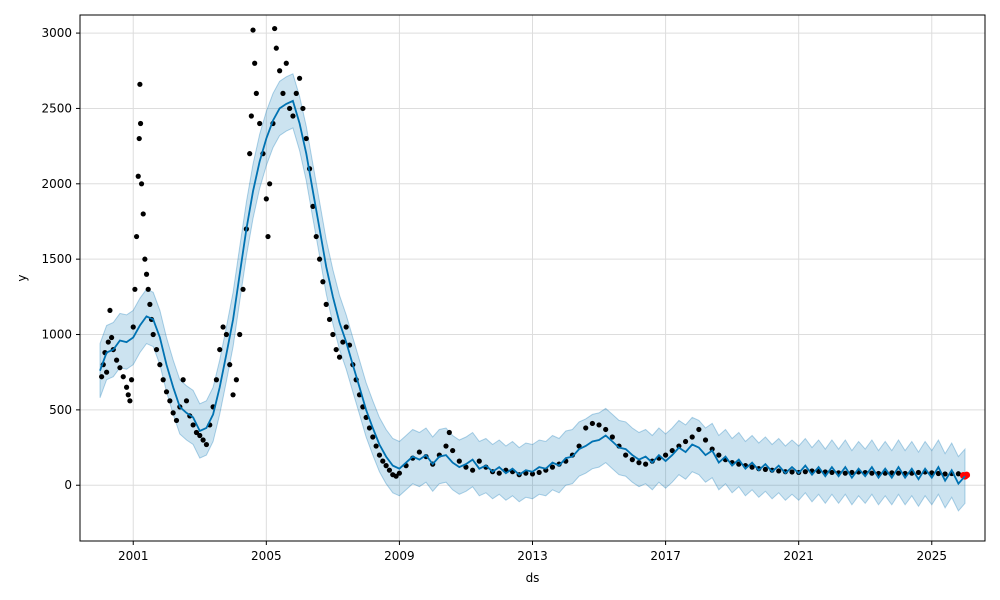 The height and width of the screenshot is (600, 1000). What do you see at coordinates (56, 108) in the screenshot?
I see `y-tick-label: 2500` at bounding box center [56, 108].